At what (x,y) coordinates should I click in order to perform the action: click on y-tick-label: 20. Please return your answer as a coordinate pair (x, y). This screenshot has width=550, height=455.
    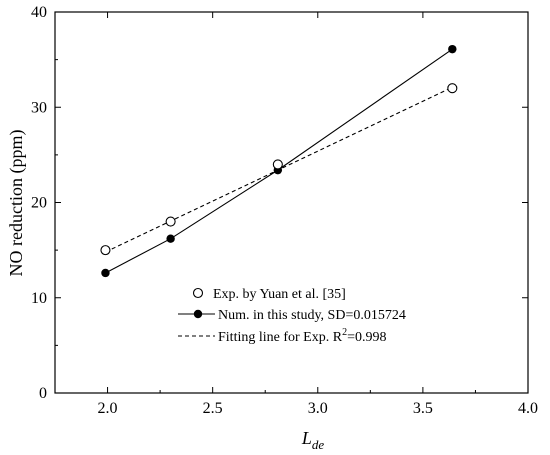
    Looking at the image, I should click on (39, 203).